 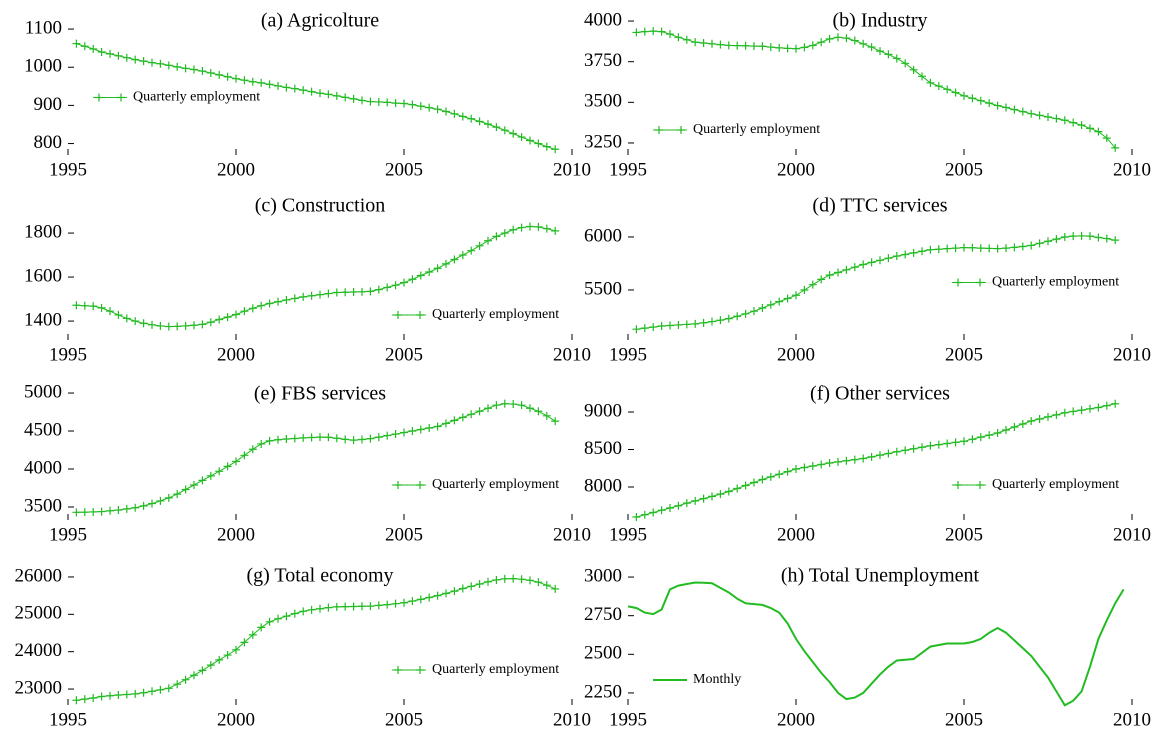 I want to click on y-tick-label: 25000, so click(x=39, y=613).